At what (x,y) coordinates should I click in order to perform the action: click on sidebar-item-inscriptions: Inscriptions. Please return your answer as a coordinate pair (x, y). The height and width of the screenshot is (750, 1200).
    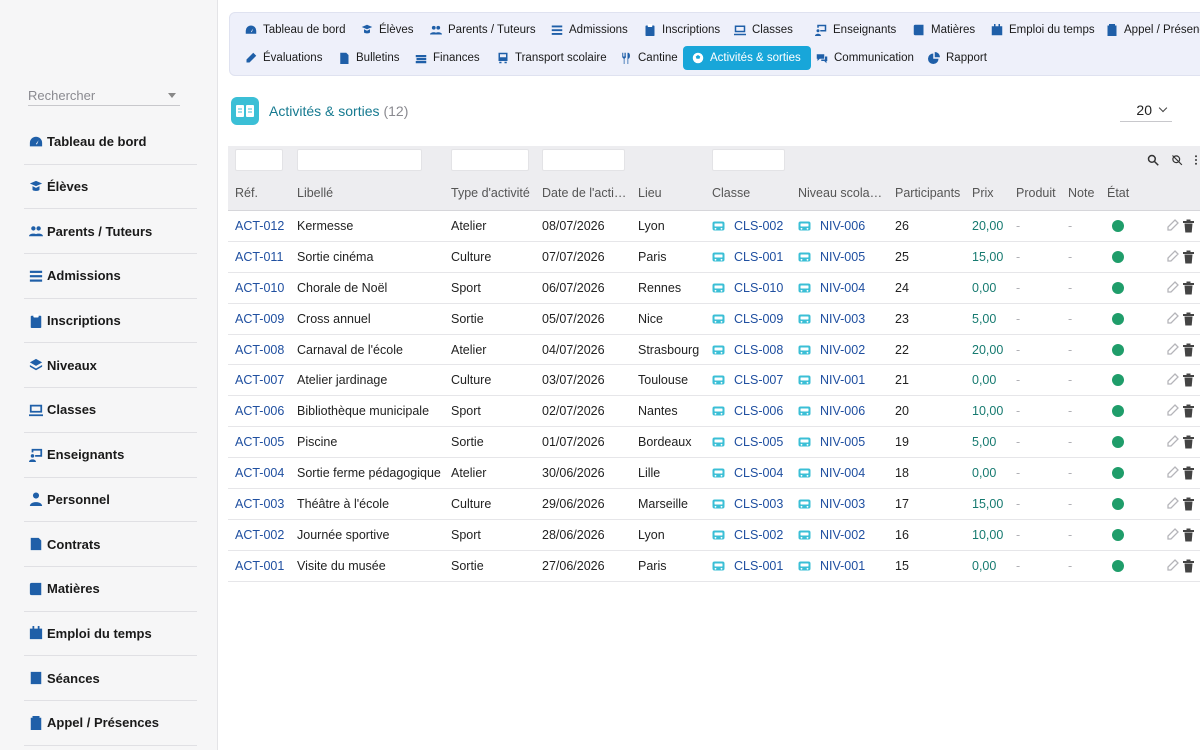
    Looking at the image, I should click on (110, 321).